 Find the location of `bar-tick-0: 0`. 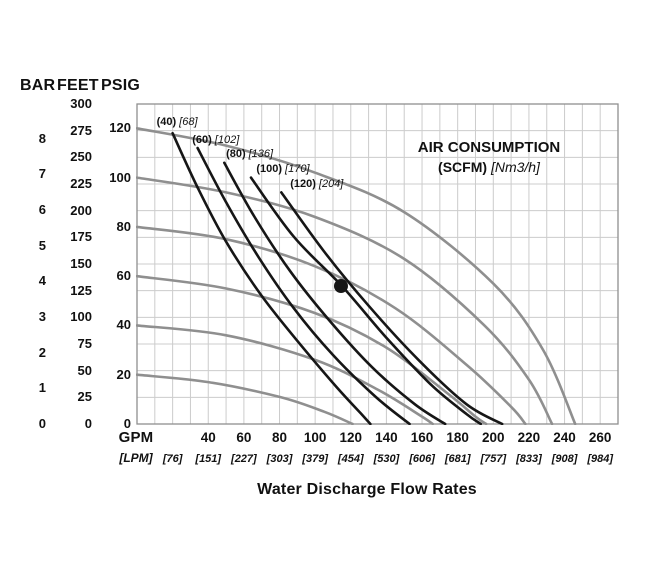

bar-tick-0: 0 is located at coordinates (42, 423).